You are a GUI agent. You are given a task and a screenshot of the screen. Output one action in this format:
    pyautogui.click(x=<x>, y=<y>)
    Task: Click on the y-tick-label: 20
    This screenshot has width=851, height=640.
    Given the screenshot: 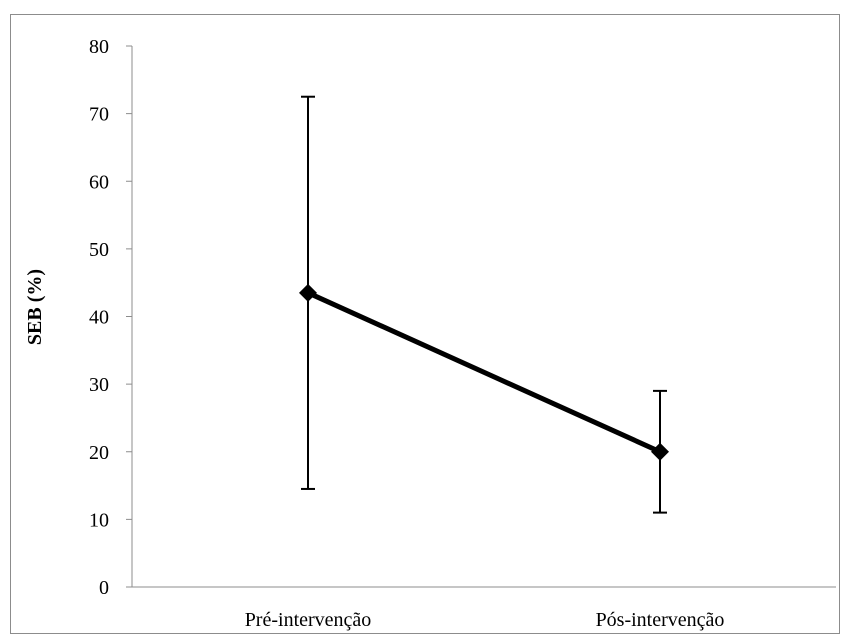 What is the action you would take?
    pyautogui.click(x=99, y=453)
    